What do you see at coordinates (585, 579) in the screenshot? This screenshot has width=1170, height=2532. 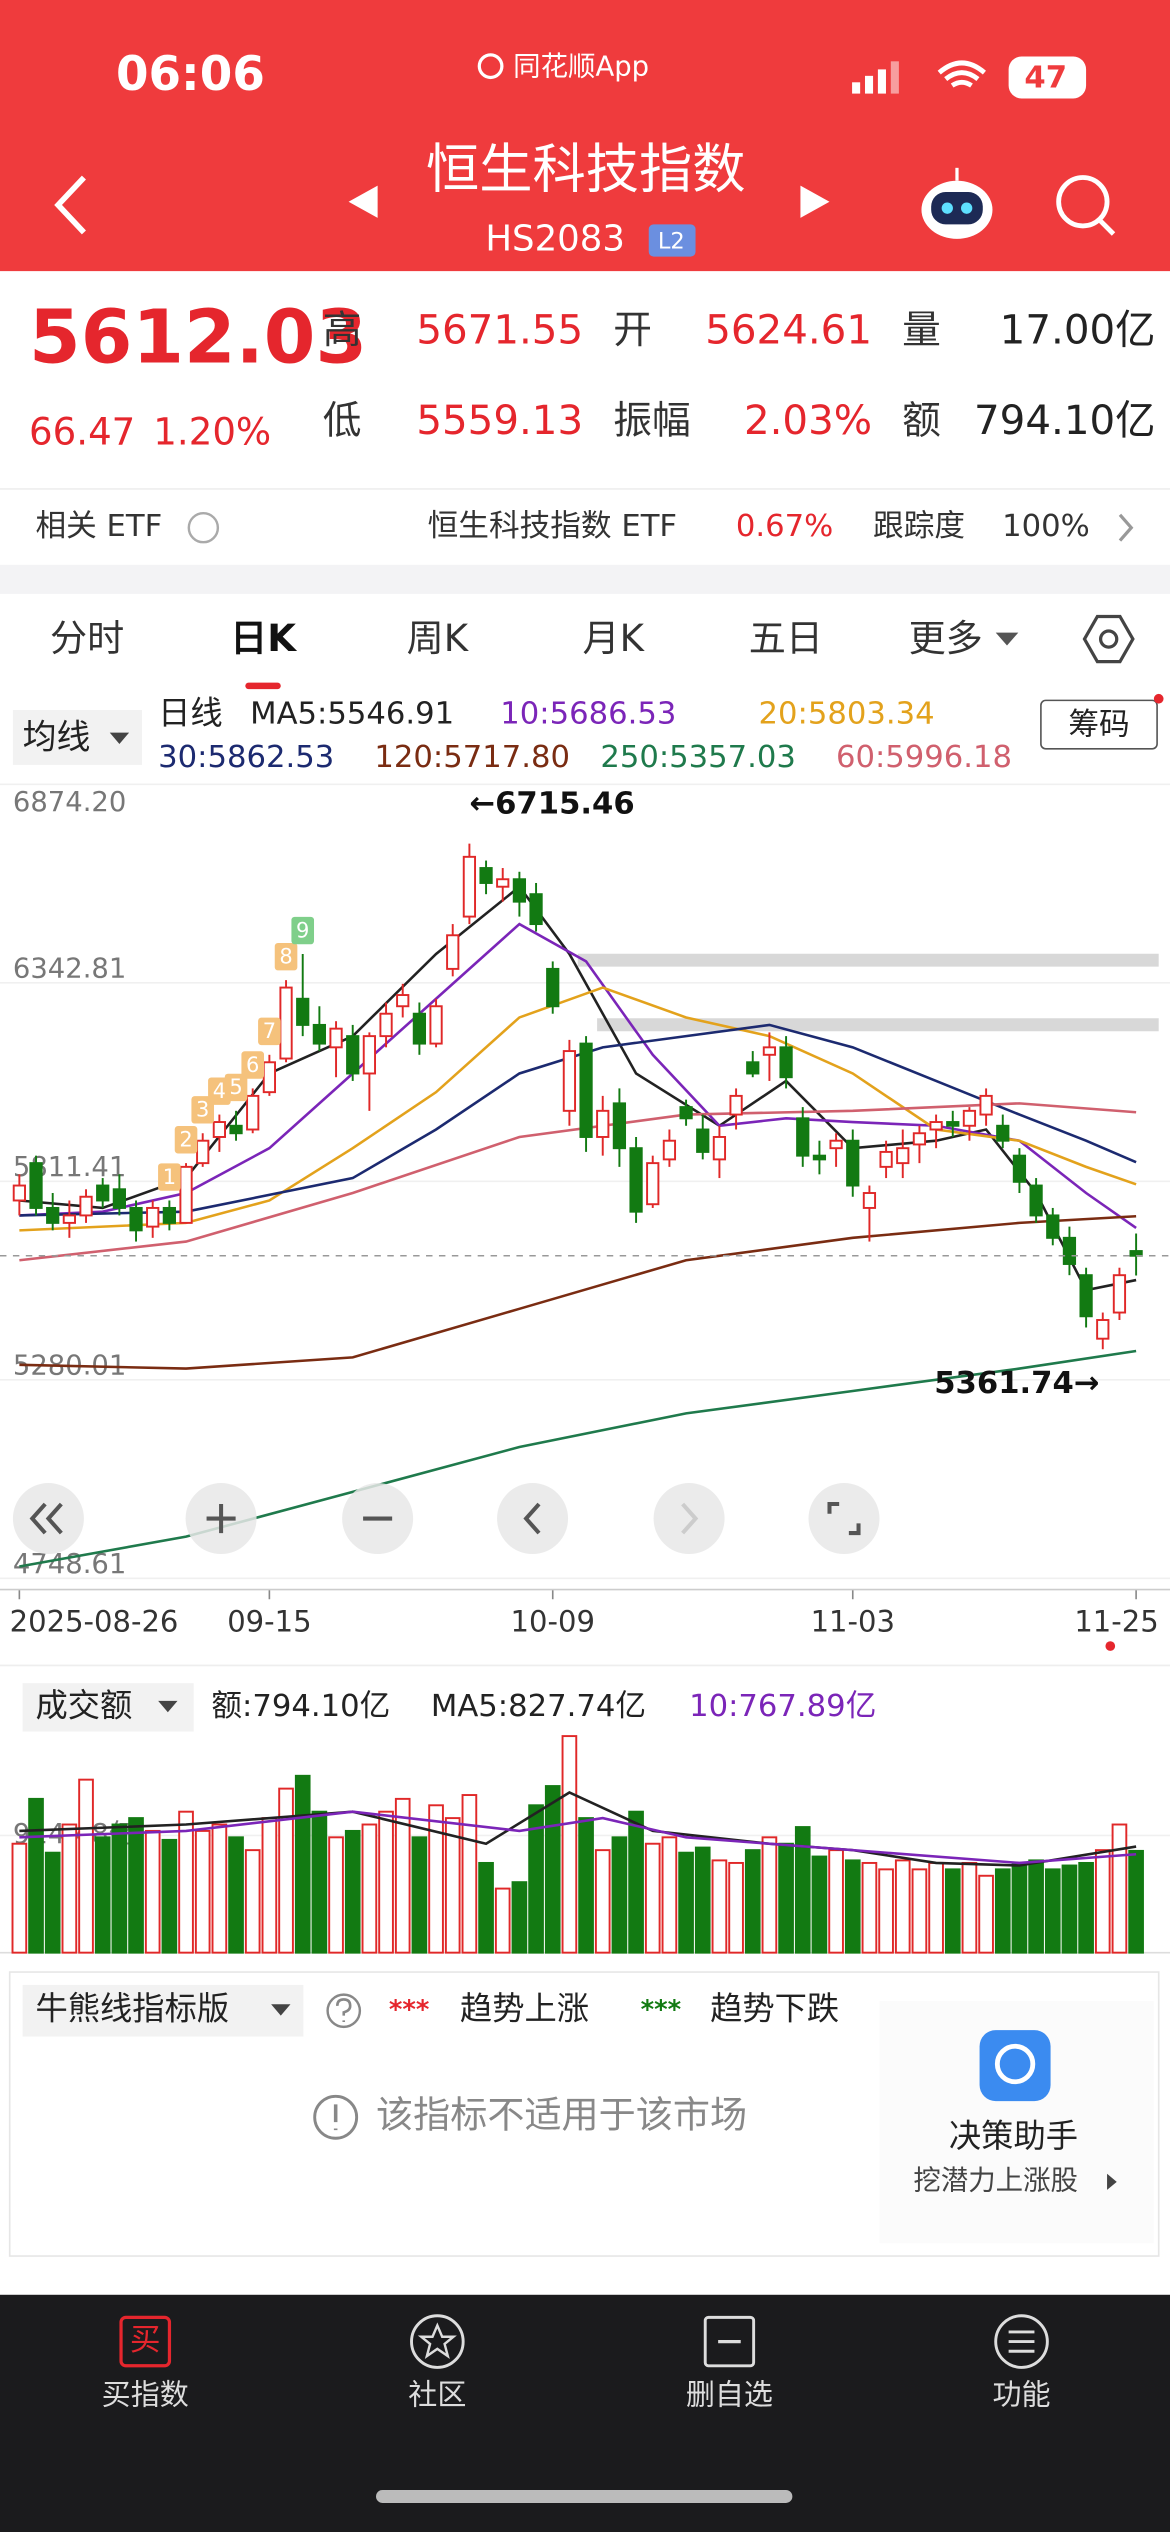 I see `separator` at bounding box center [585, 579].